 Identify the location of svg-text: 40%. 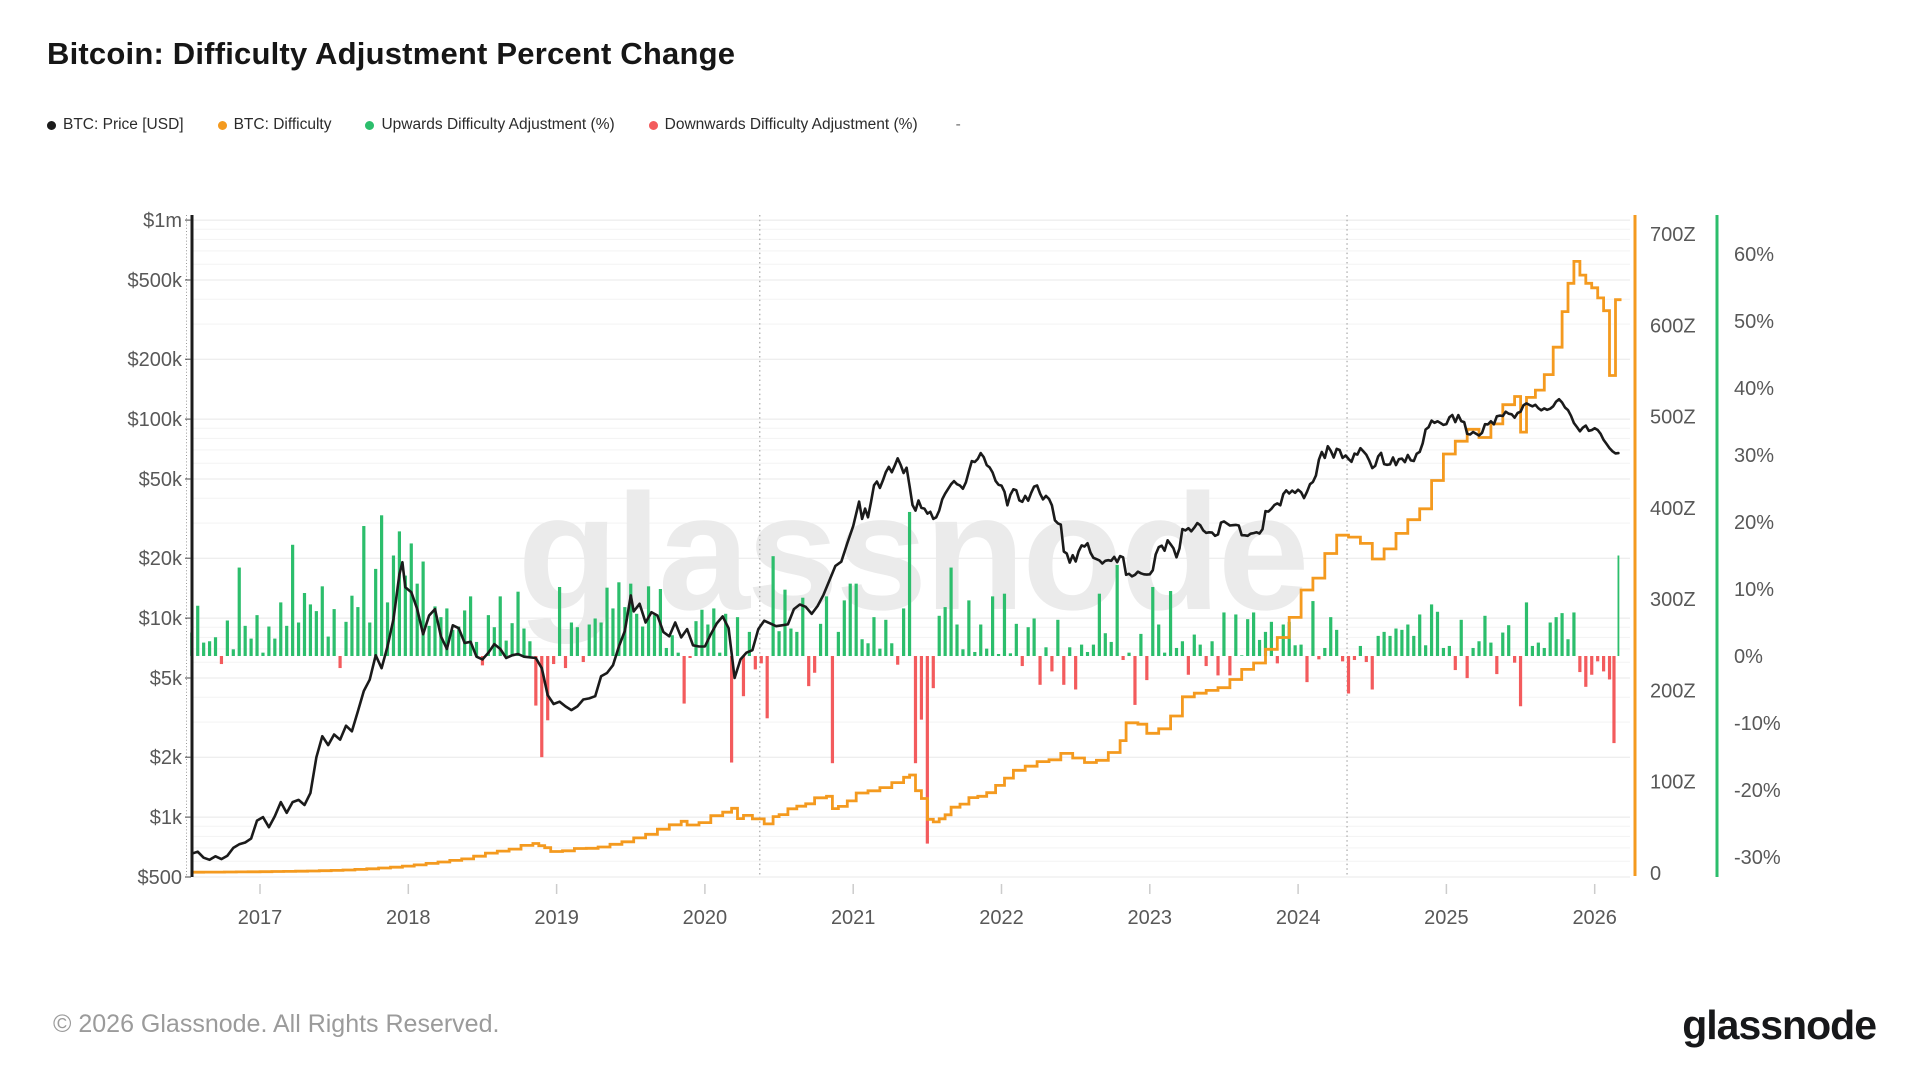
(1754, 389).